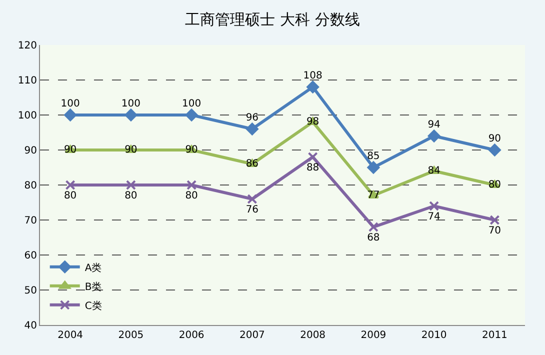 This screenshot has height=355, width=545. Describe the element at coordinates (27, 46) in the screenshot. I see `y-tick-label: 120` at that location.